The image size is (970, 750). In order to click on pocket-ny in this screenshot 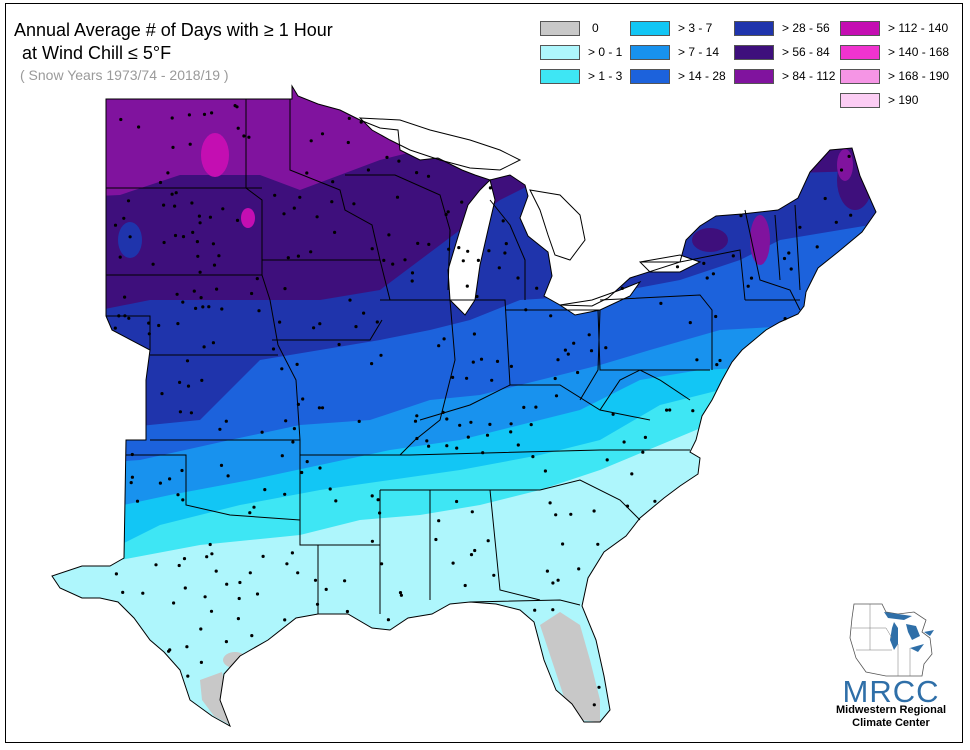, I will do `click(710, 240)`.